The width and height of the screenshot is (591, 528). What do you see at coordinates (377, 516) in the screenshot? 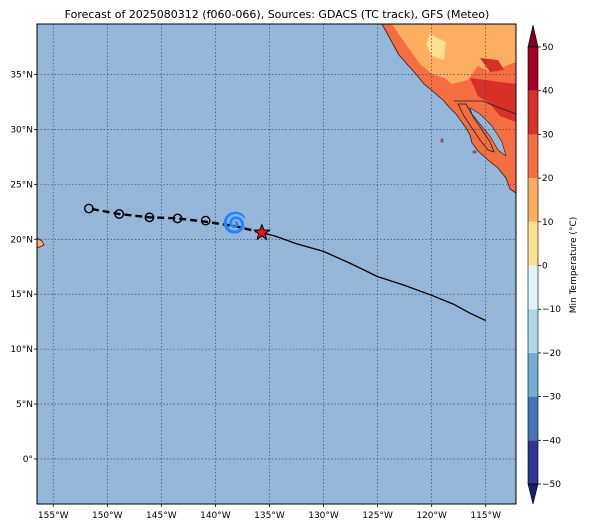
I see `lon-tick-label: 125°W` at bounding box center [377, 516].